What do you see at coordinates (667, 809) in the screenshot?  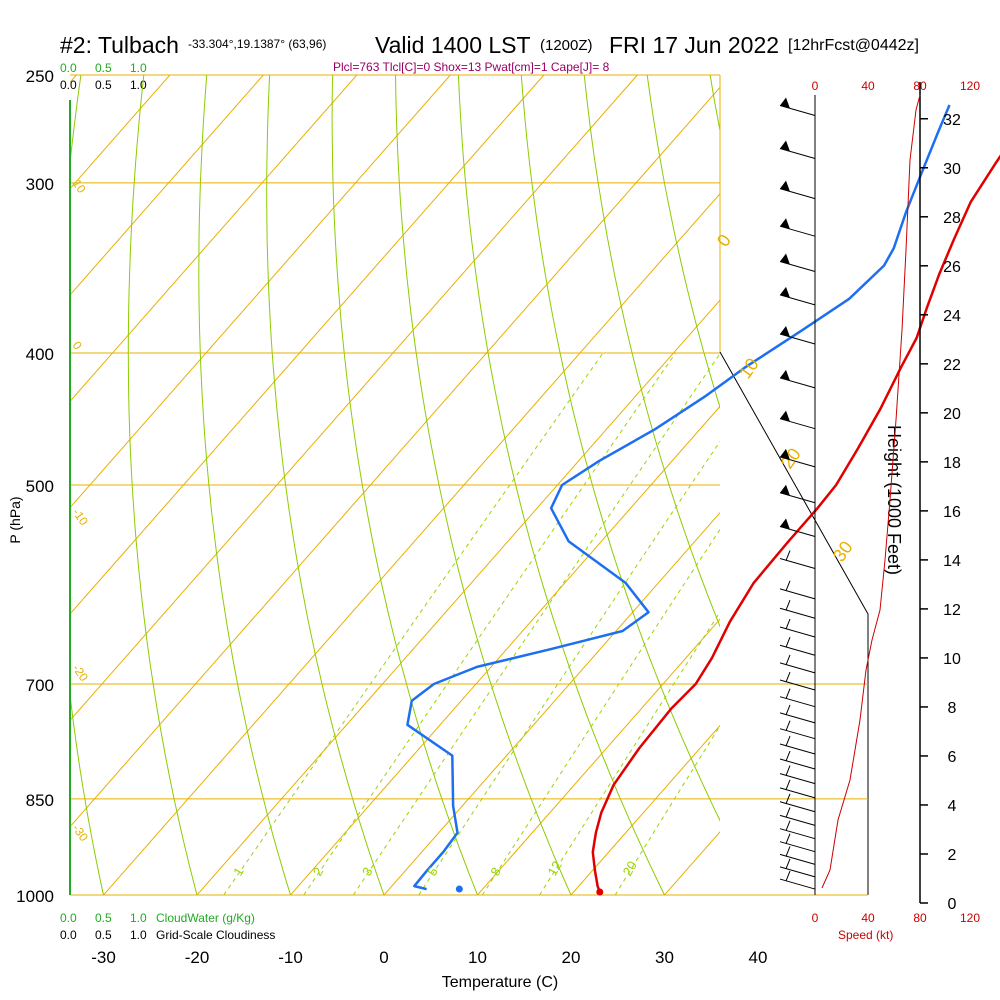 I see `mixing-ratio-line` at bounding box center [667, 809].